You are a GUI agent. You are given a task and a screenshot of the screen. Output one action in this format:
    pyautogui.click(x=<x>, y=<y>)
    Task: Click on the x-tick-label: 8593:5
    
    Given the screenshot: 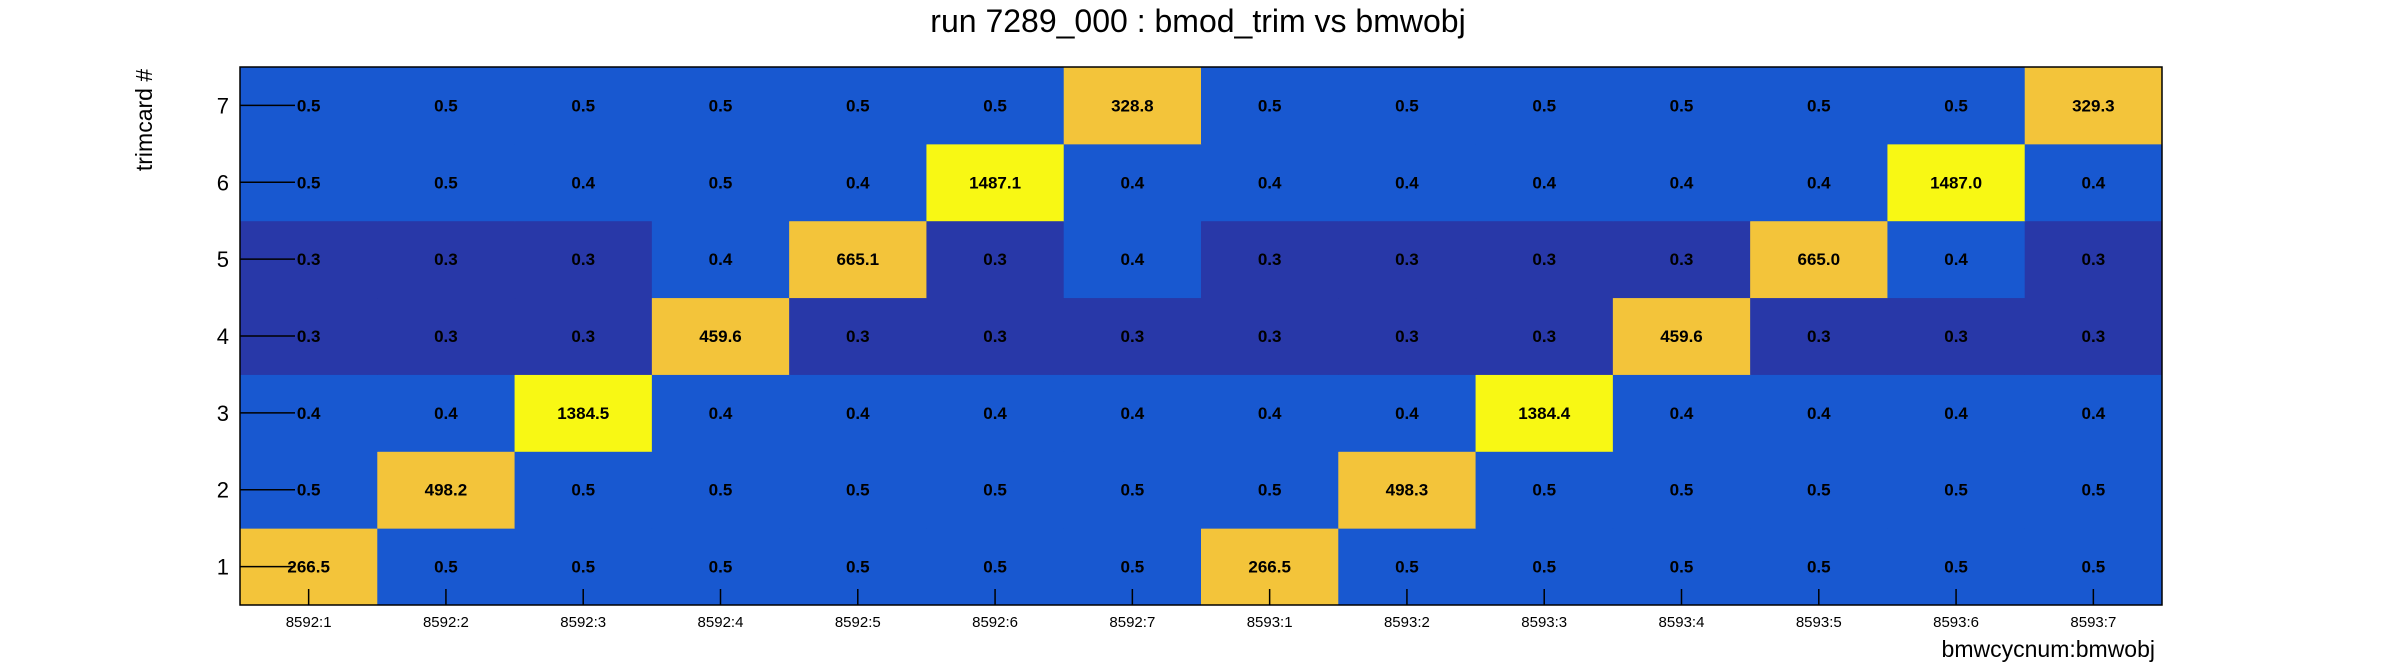 What is the action you would take?
    pyautogui.click(x=1819, y=622)
    